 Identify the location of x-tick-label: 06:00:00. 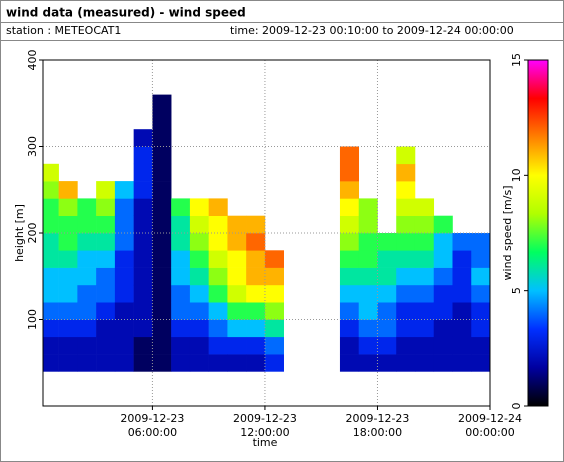
(152, 432).